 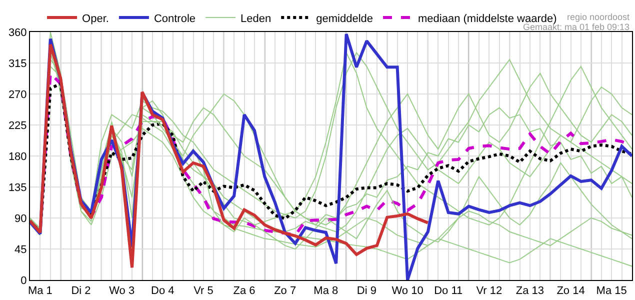 What do you see at coordinates (487, 18) in the screenshot?
I see `legend-label: mediaan (middelste waarde)` at bounding box center [487, 18].